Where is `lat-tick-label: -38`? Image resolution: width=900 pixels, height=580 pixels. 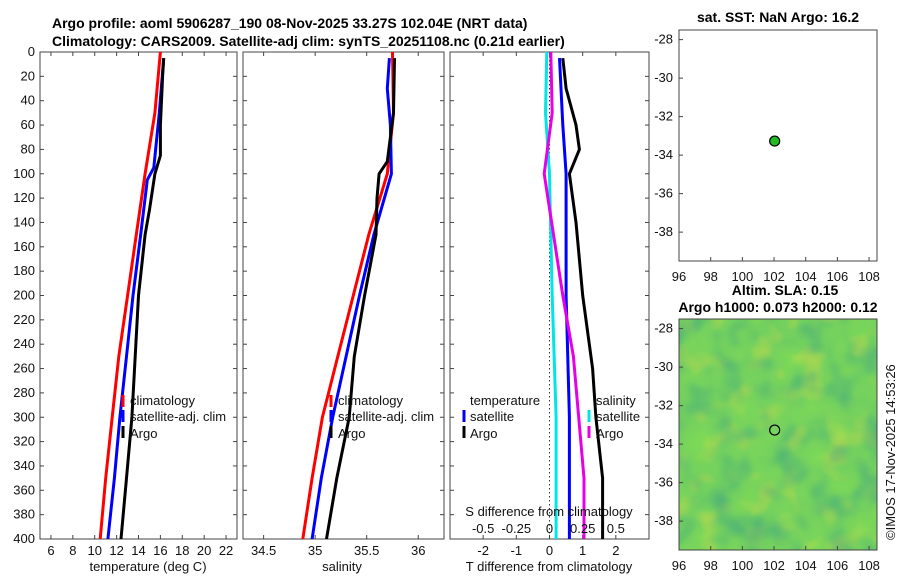 lat-tick-label: -38 is located at coordinates (663, 231).